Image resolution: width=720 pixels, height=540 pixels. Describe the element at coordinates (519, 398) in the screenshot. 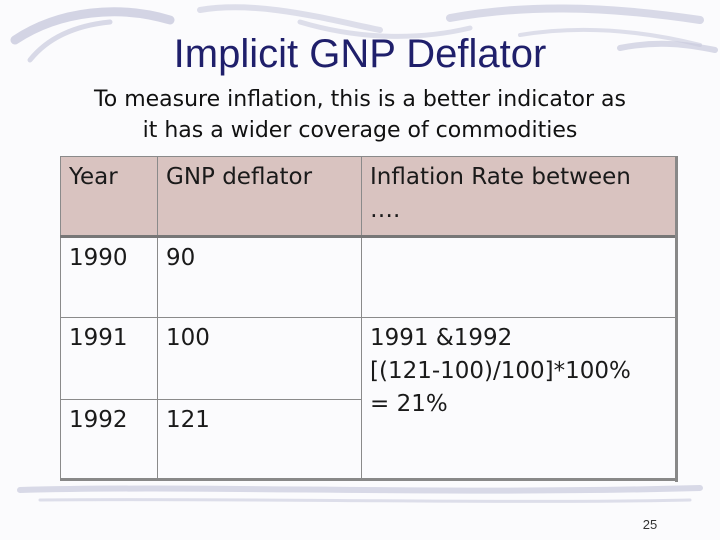

I see `cell-inflation-calculation: 1991 &1992 [(121-100)/100]*100% = 21%` at that location.